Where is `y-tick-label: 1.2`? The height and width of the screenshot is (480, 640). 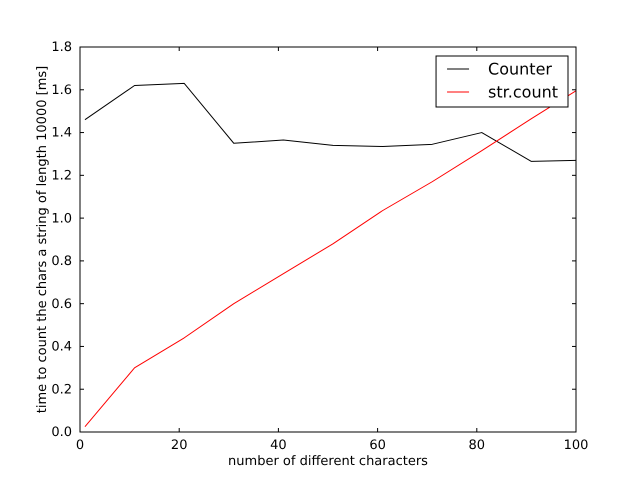
y-tick-label: 1.2 is located at coordinates (61, 176).